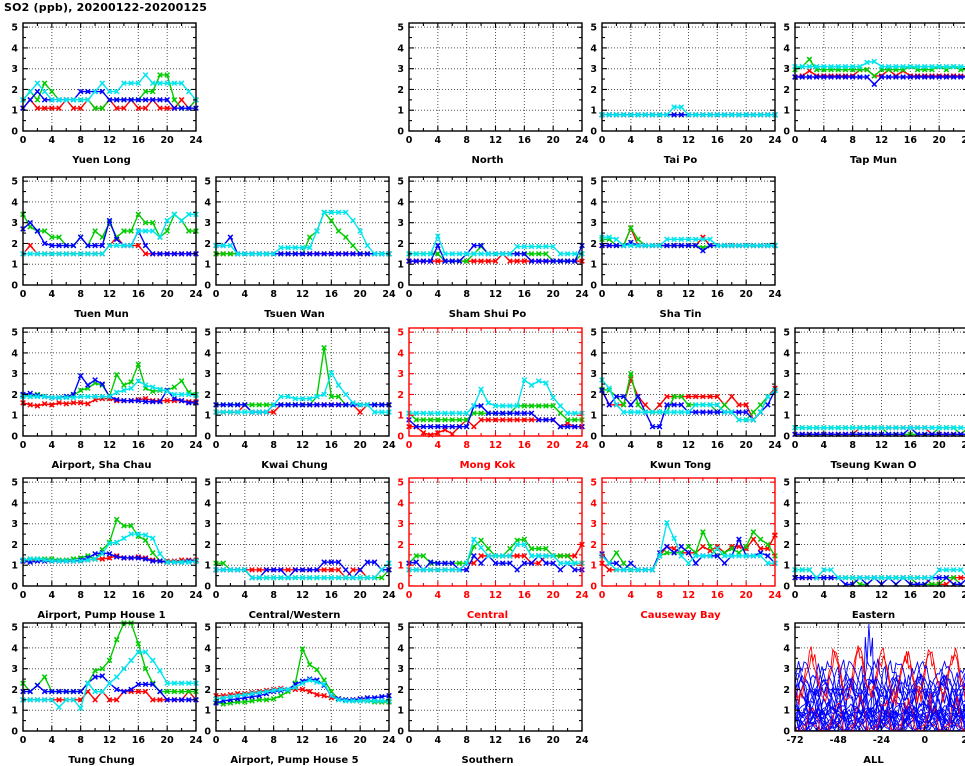 The height and width of the screenshot is (766, 965). I want to click on panel-caption: Airport, Sha Chau, so click(101, 465).